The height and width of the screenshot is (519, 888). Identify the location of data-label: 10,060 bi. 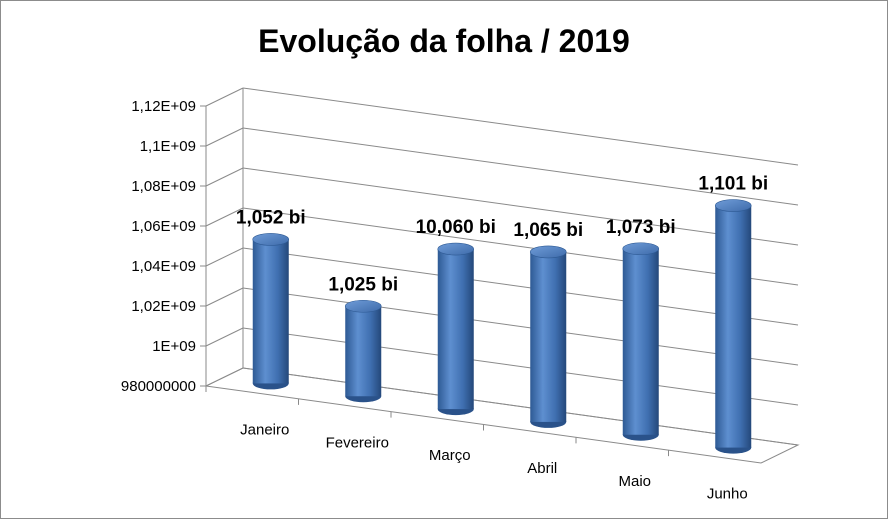
(456, 227).